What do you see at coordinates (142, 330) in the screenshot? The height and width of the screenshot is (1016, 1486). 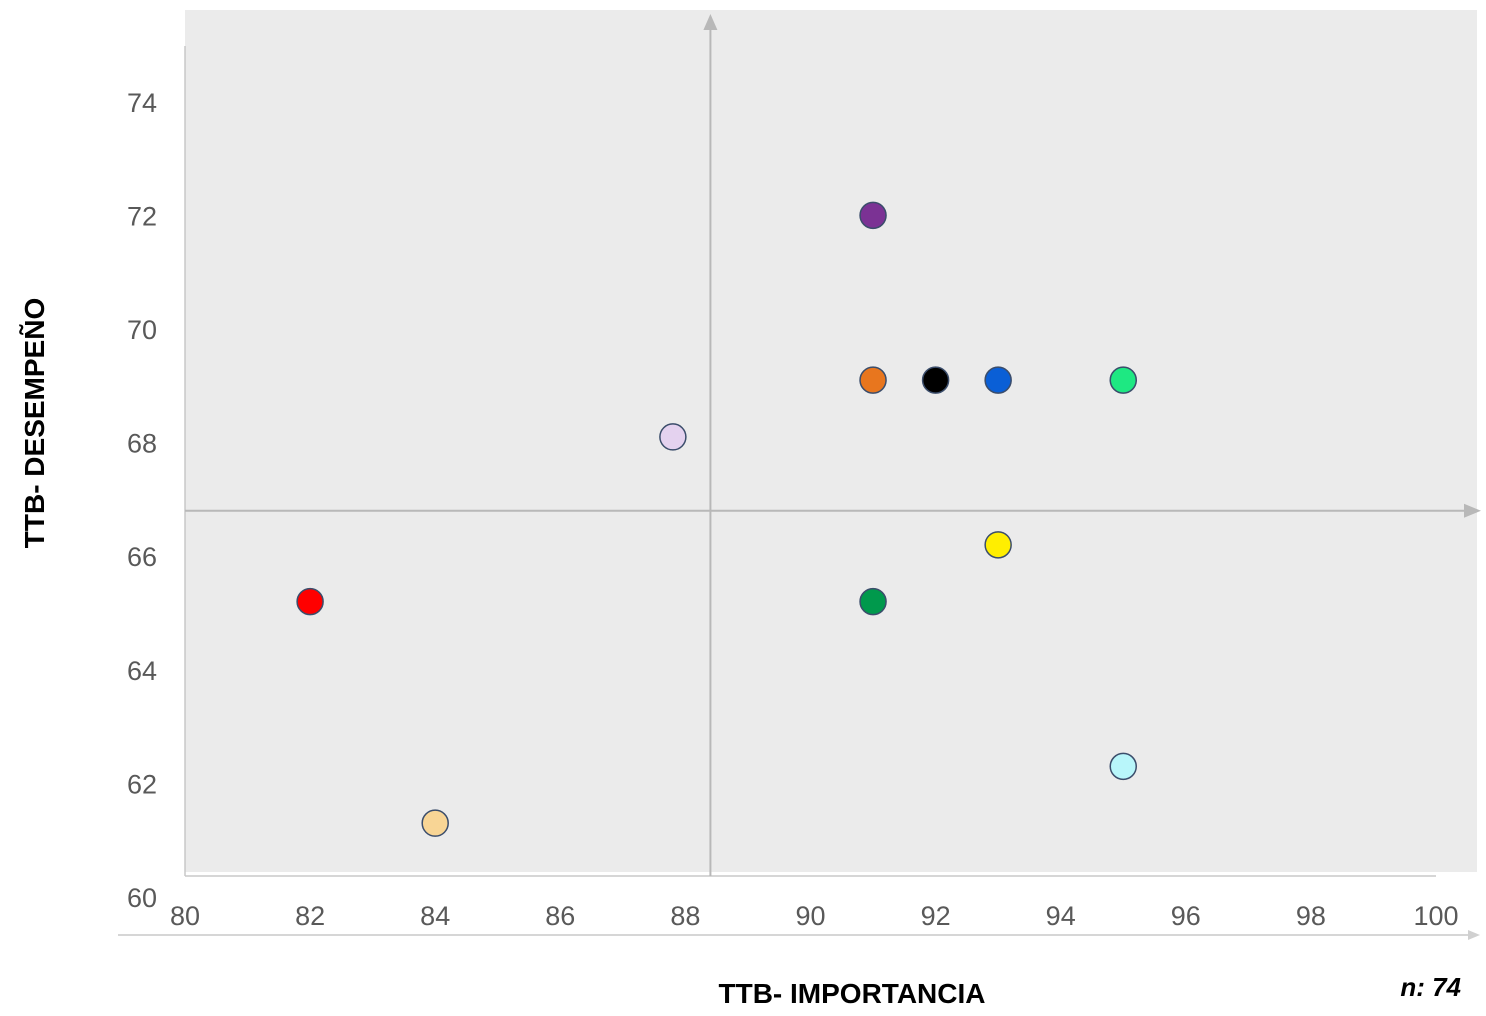 I see `y-tick-label: 70` at bounding box center [142, 330].